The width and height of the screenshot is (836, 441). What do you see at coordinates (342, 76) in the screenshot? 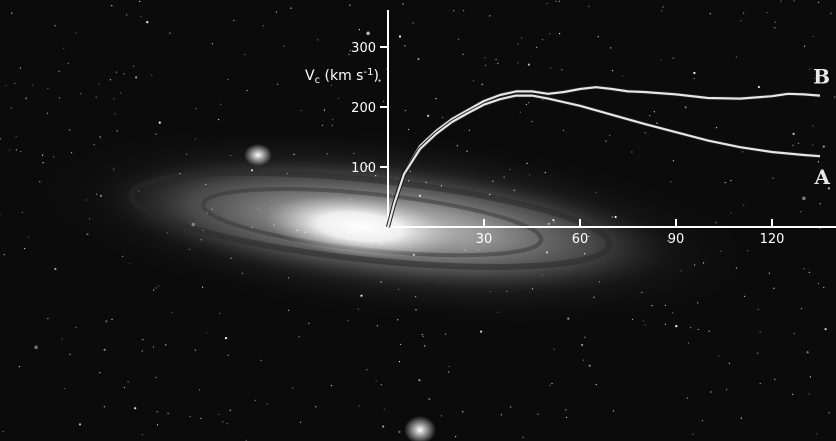
I see `y-axis-label: Vc (km s-1)` at bounding box center [342, 76].